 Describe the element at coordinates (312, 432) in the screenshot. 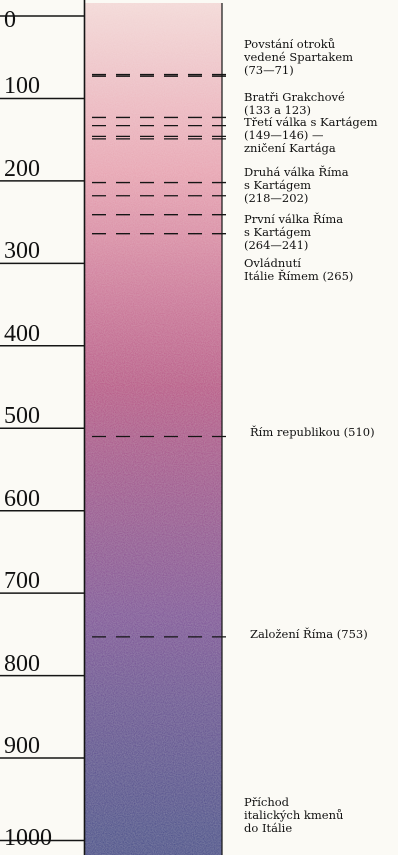

I see `event-label: Řím republikou (510)` at that location.